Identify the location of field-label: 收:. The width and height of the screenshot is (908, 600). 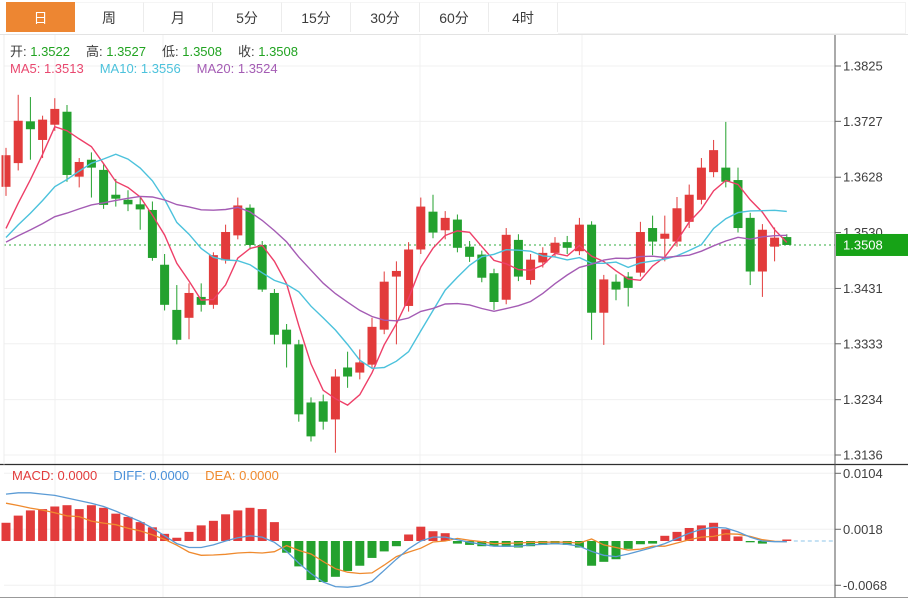
(246, 51).